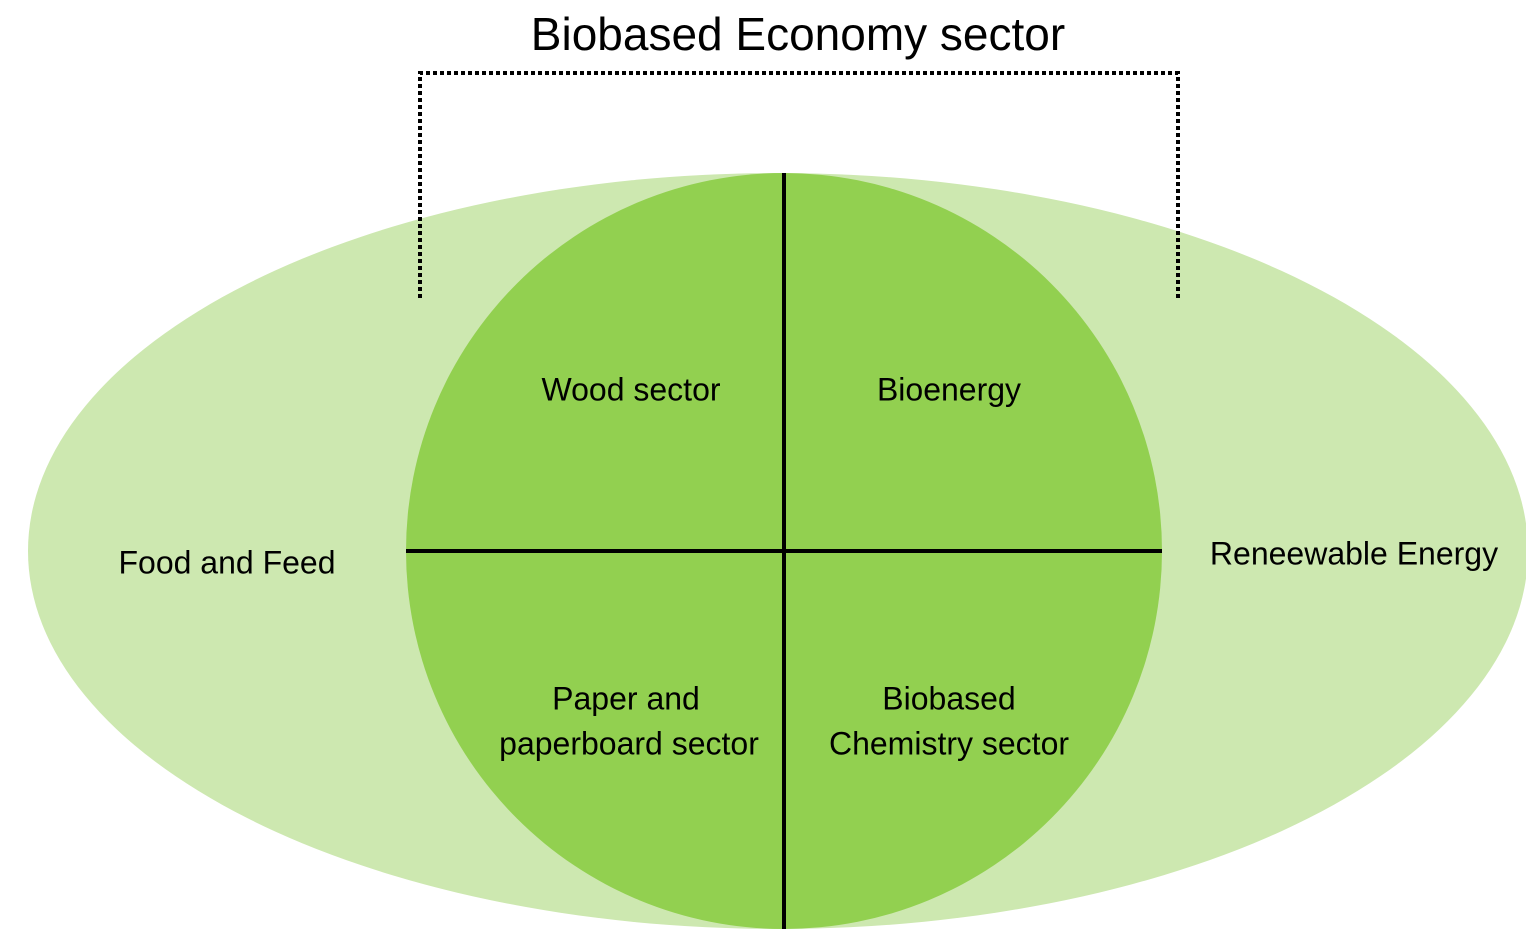 The height and width of the screenshot is (929, 1526). Describe the element at coordinates (626, 698) in the screenshot. I see `quadrant-label: Paper and` at that location.